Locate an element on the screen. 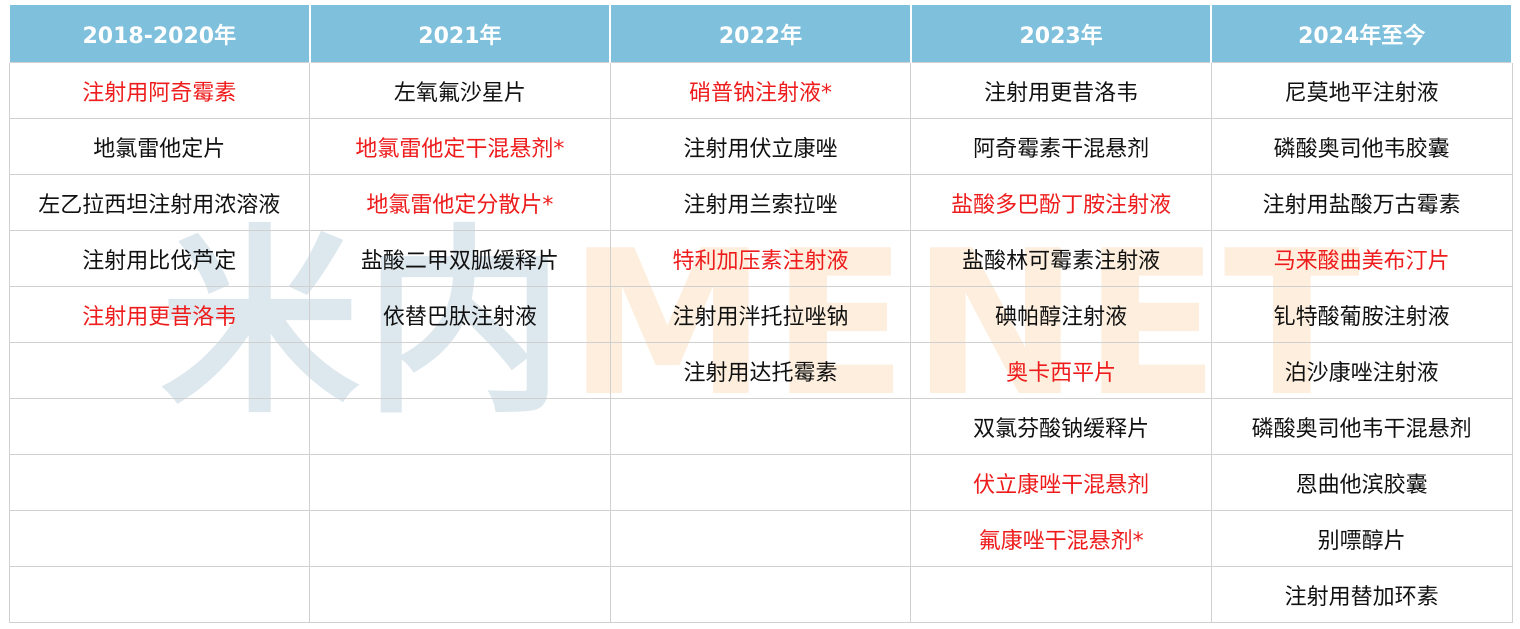  drug-cell: 马来酸曲美布汀片 is located at coordinates (1361, 258).